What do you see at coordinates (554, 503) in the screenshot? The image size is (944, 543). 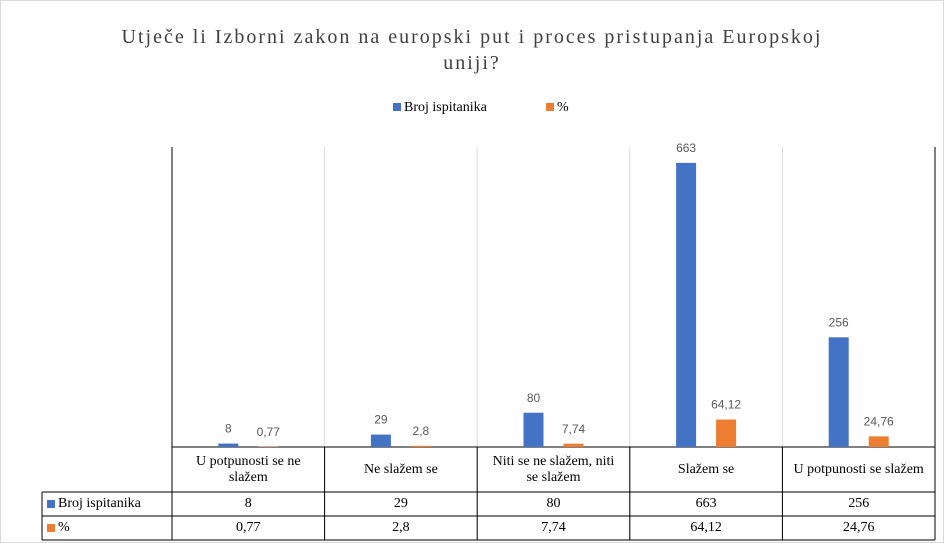 I see `table-cell: 80` at bounding box center [554, 503].